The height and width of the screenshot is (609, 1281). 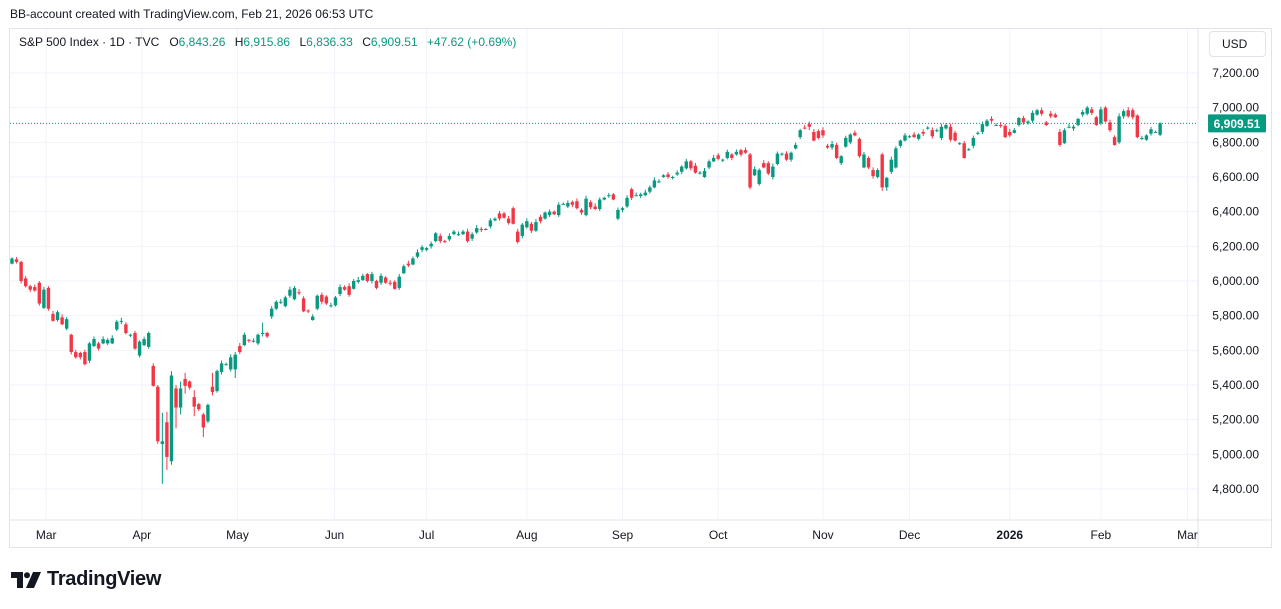 What do you see at coordinates (1235, 350) in the screenshot?
I see `price-tick-label: 5,600.00` at bounding box center [1235, 350].